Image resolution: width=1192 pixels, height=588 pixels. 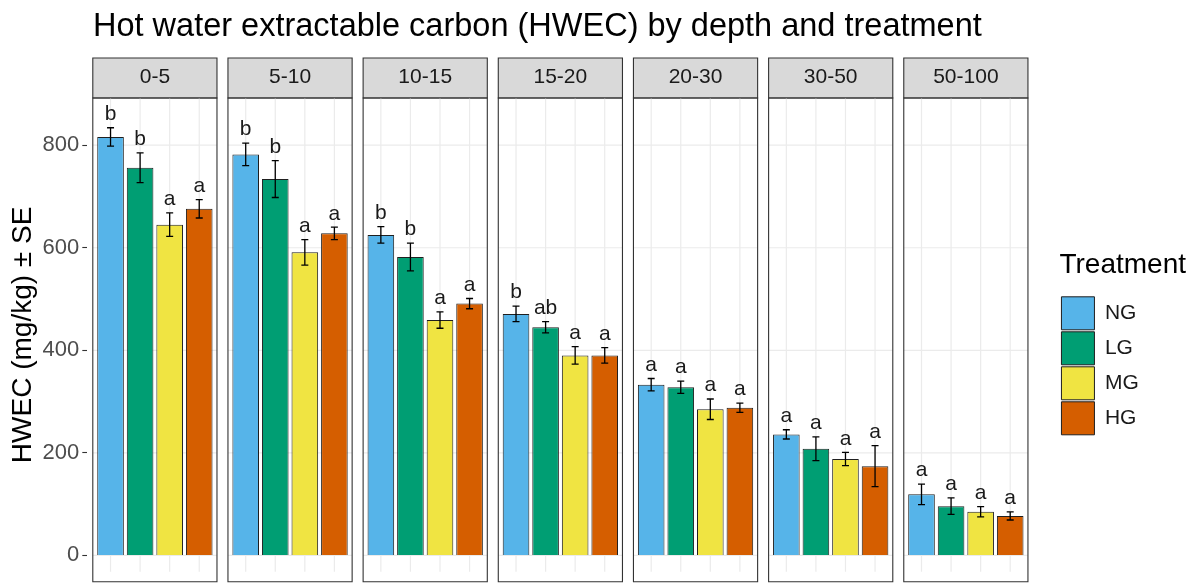 I want to click on legend-label: LG, so click(x=1118, y=347).